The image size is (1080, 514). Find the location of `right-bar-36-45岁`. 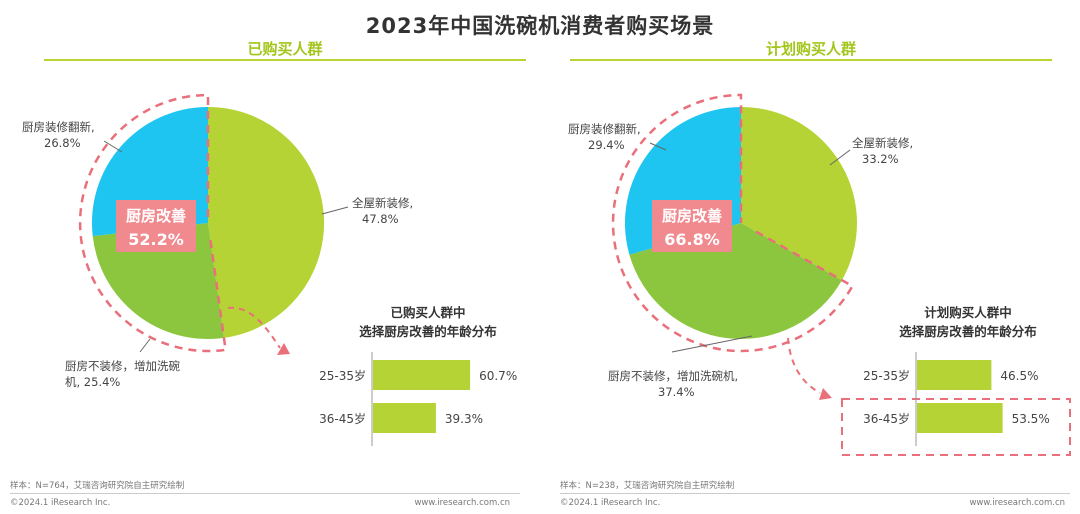

right-bar-36-45岁 is located at coordinates (960, 418).